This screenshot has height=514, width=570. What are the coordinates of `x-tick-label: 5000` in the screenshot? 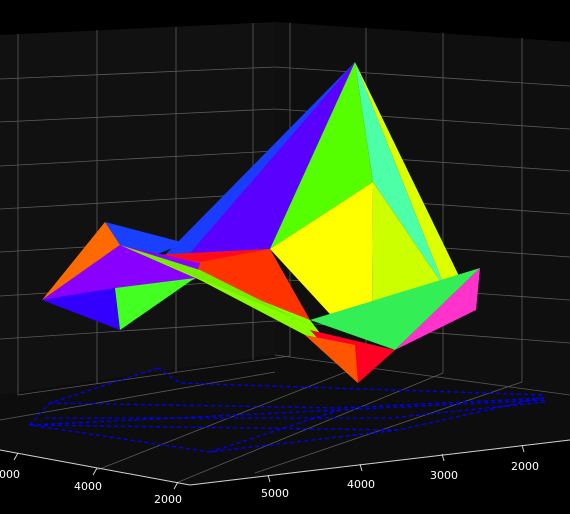 It's located at (10, 474).